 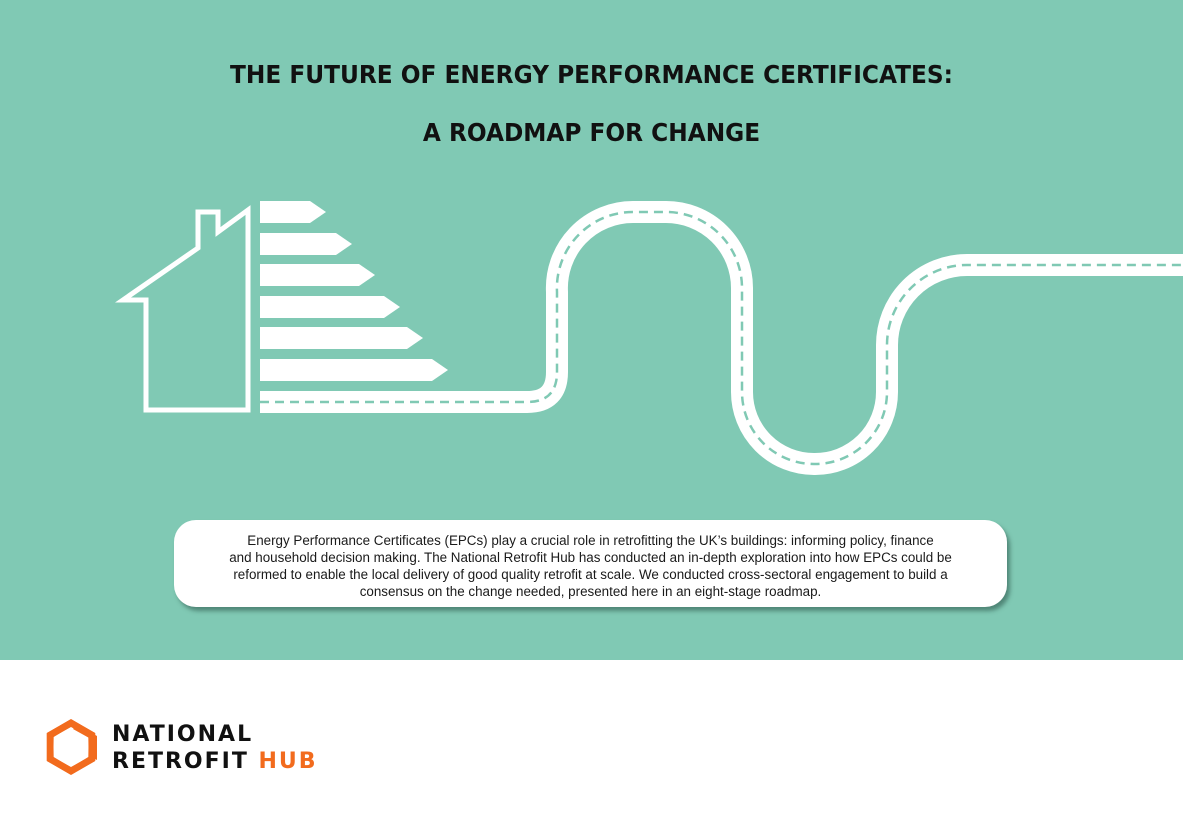 I want to click on energy-rating-bars-icon, so click(x=354, y=291).